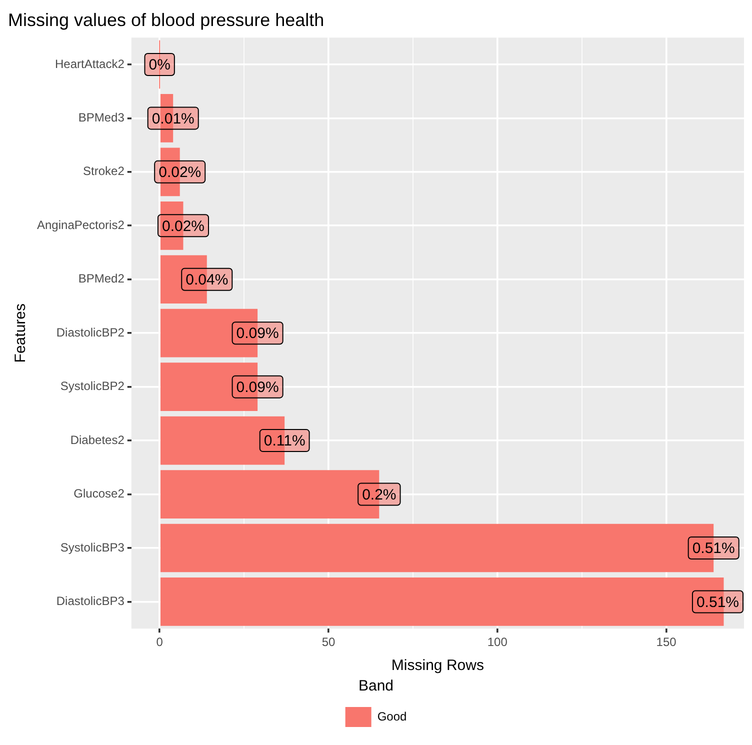 The width and height of the screenshot is (752, 745). I want to click on y-tick-label: Glucose2, so click(99, 493).